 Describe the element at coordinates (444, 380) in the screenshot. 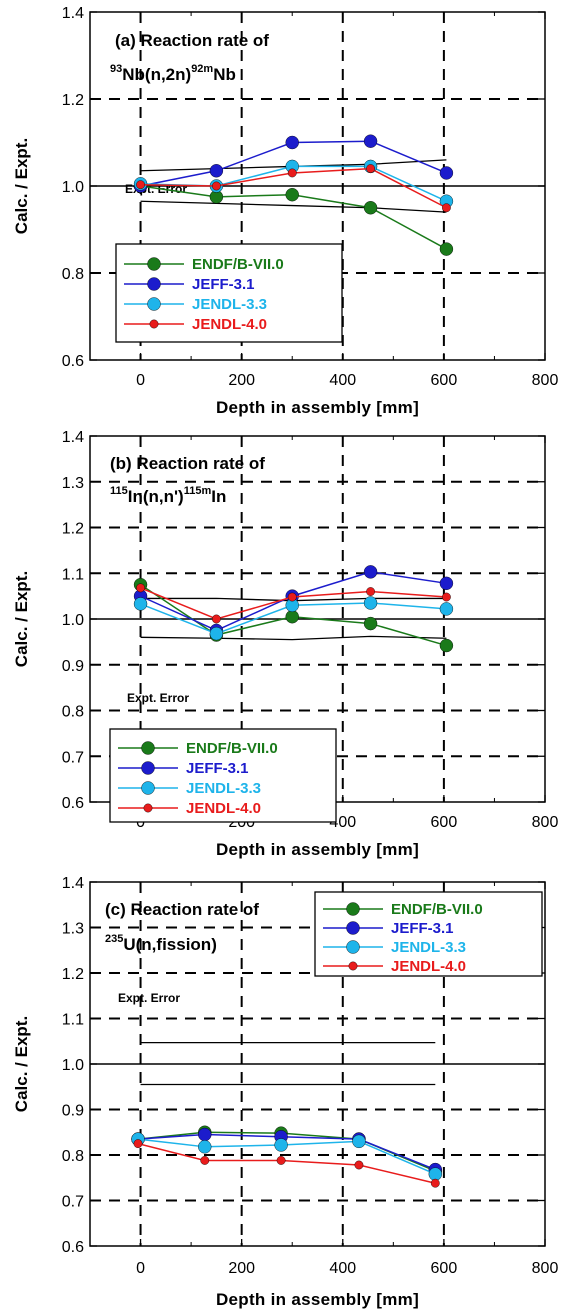

I see `panel-a-xtick-label: 600` at that location.